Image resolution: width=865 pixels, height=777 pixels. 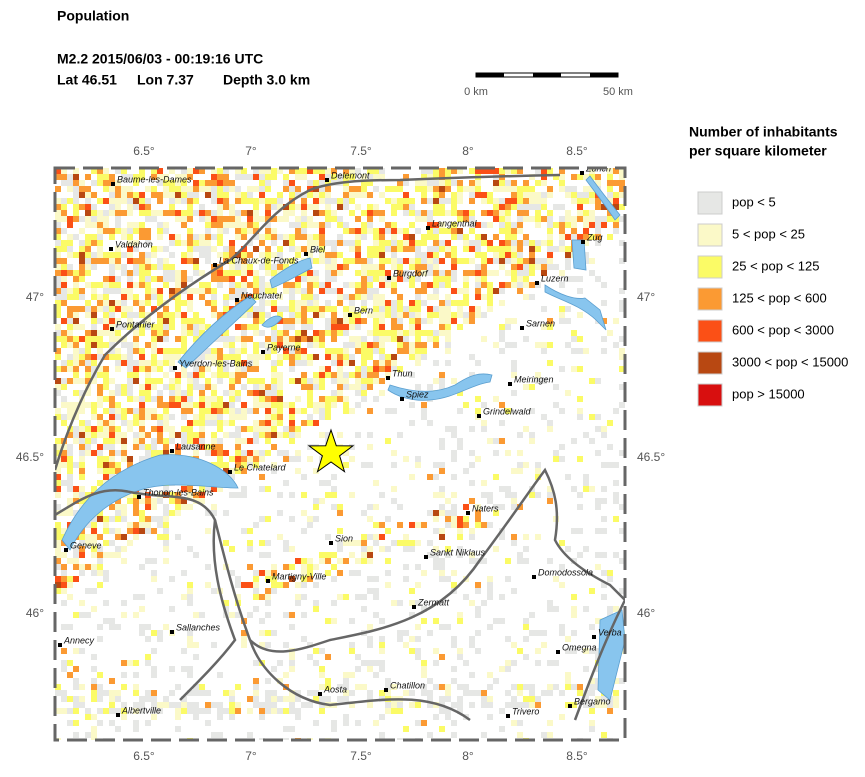 What do you see at coordinates (216, 363) in the screenshot?
I see `city-label: Yverdon-les-Bains` at bounding box center [216, 363].